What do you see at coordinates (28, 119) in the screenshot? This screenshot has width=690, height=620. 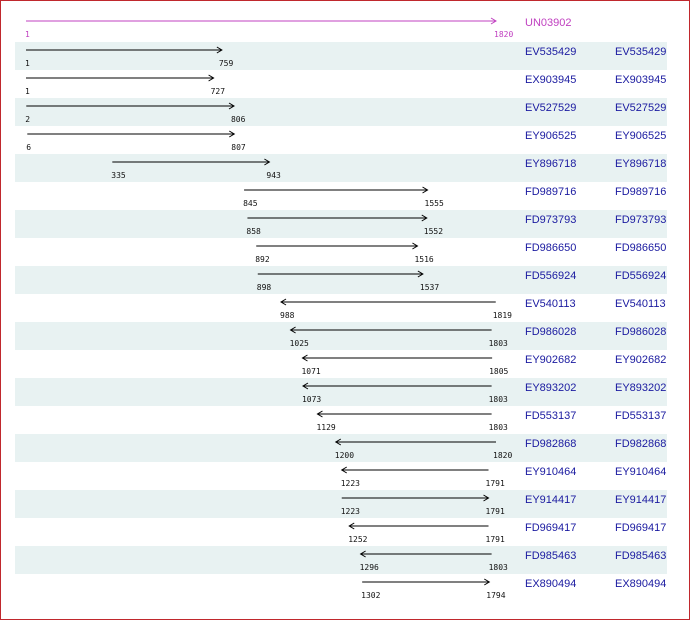 I see `alignment-start-label: 2` at bounding box center [28, 119].